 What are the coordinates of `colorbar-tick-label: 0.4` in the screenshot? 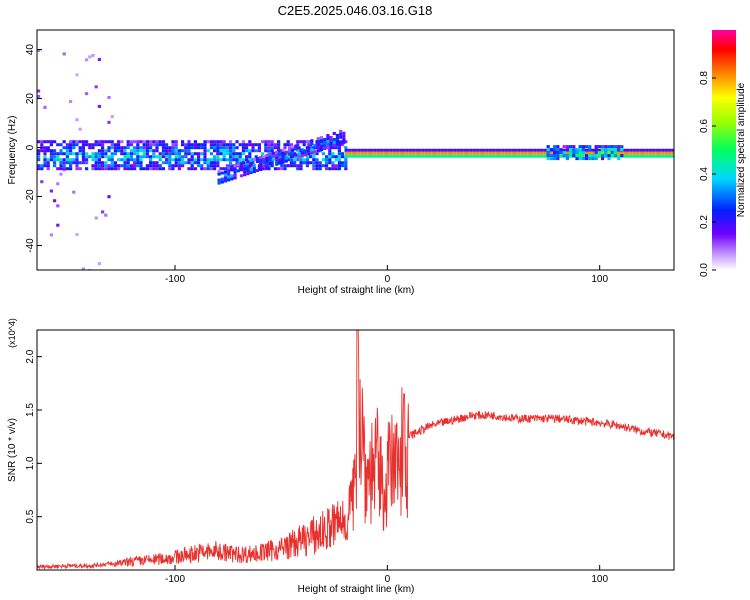 It's located at (704, 174).